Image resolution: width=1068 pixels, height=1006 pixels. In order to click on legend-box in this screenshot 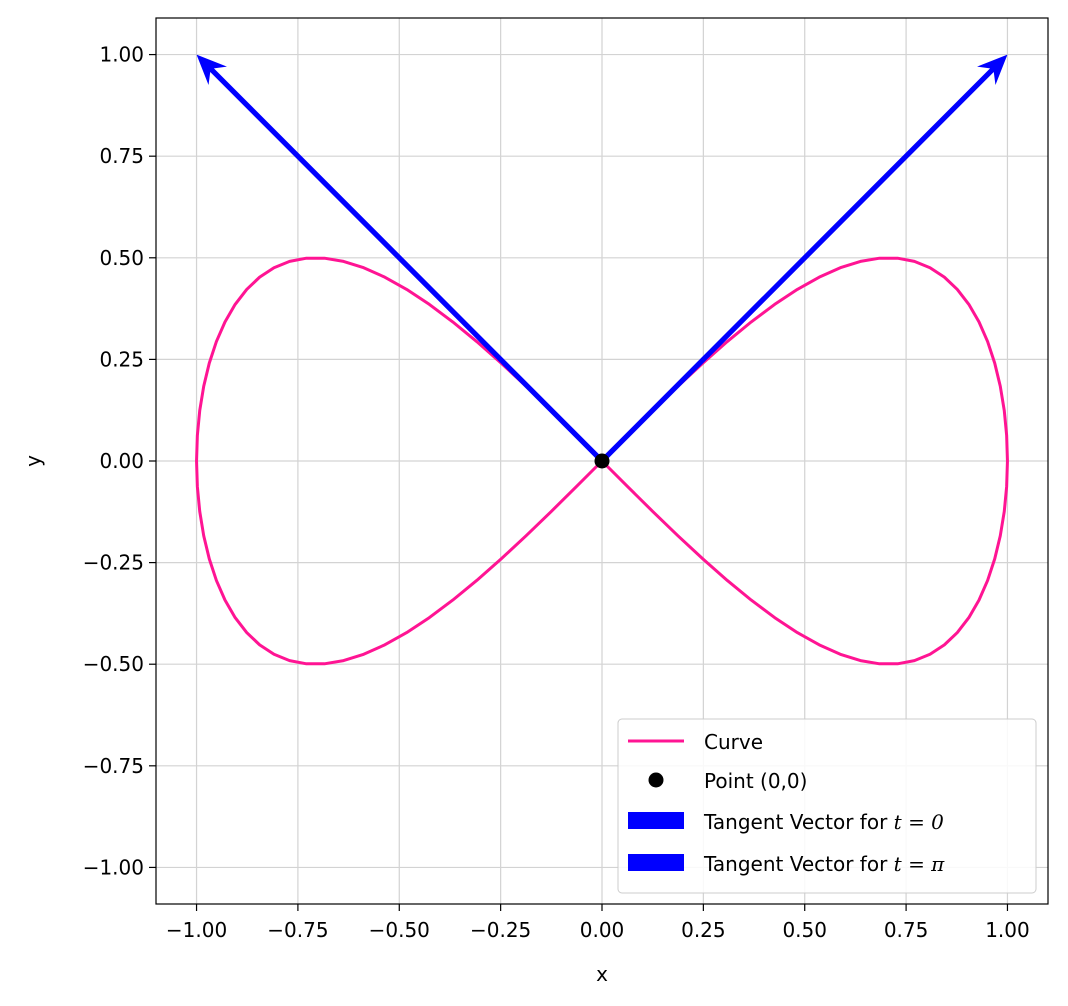, I will do `click(827, 806)`.